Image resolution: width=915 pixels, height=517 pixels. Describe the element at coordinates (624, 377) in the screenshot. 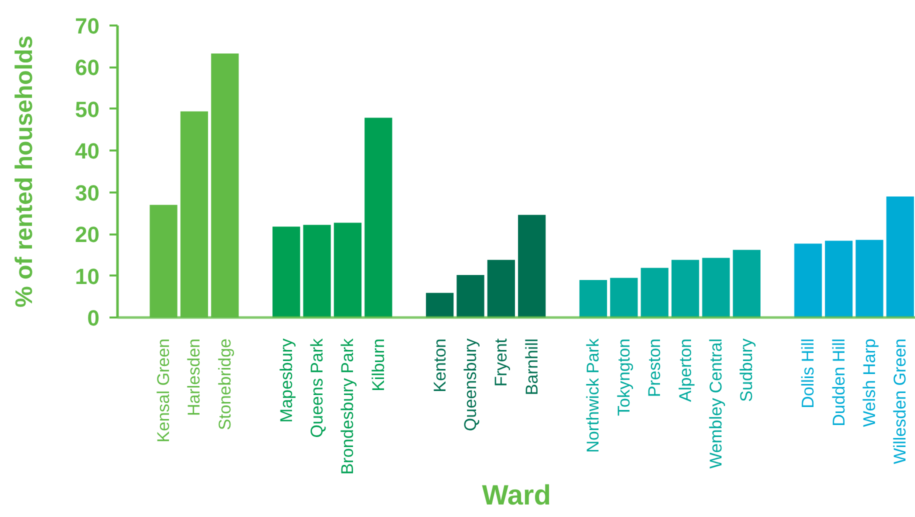

I see `x-tick-label: Tokyngton` at that location.